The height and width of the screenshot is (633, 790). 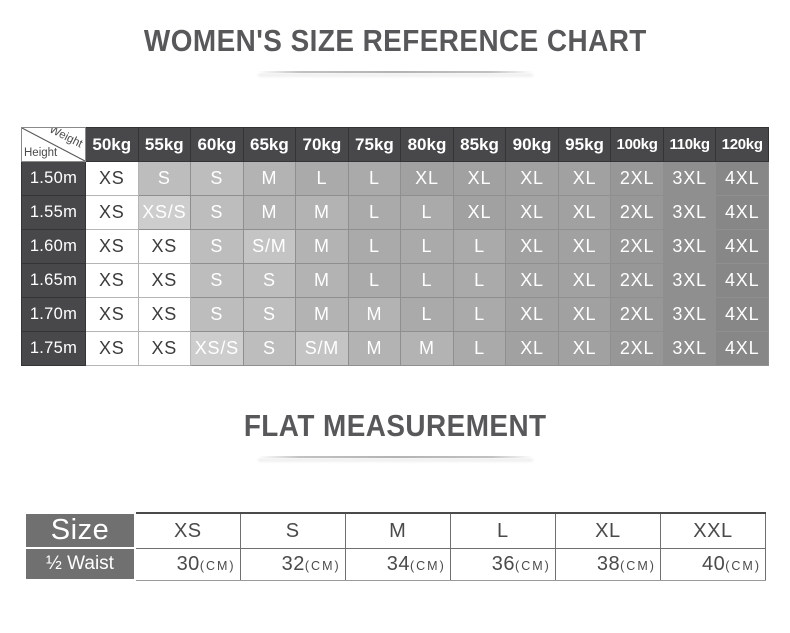 I want to click on main-title: WOMEN'S SIZE REFERENCE CHART, so click(x=395, y=29).